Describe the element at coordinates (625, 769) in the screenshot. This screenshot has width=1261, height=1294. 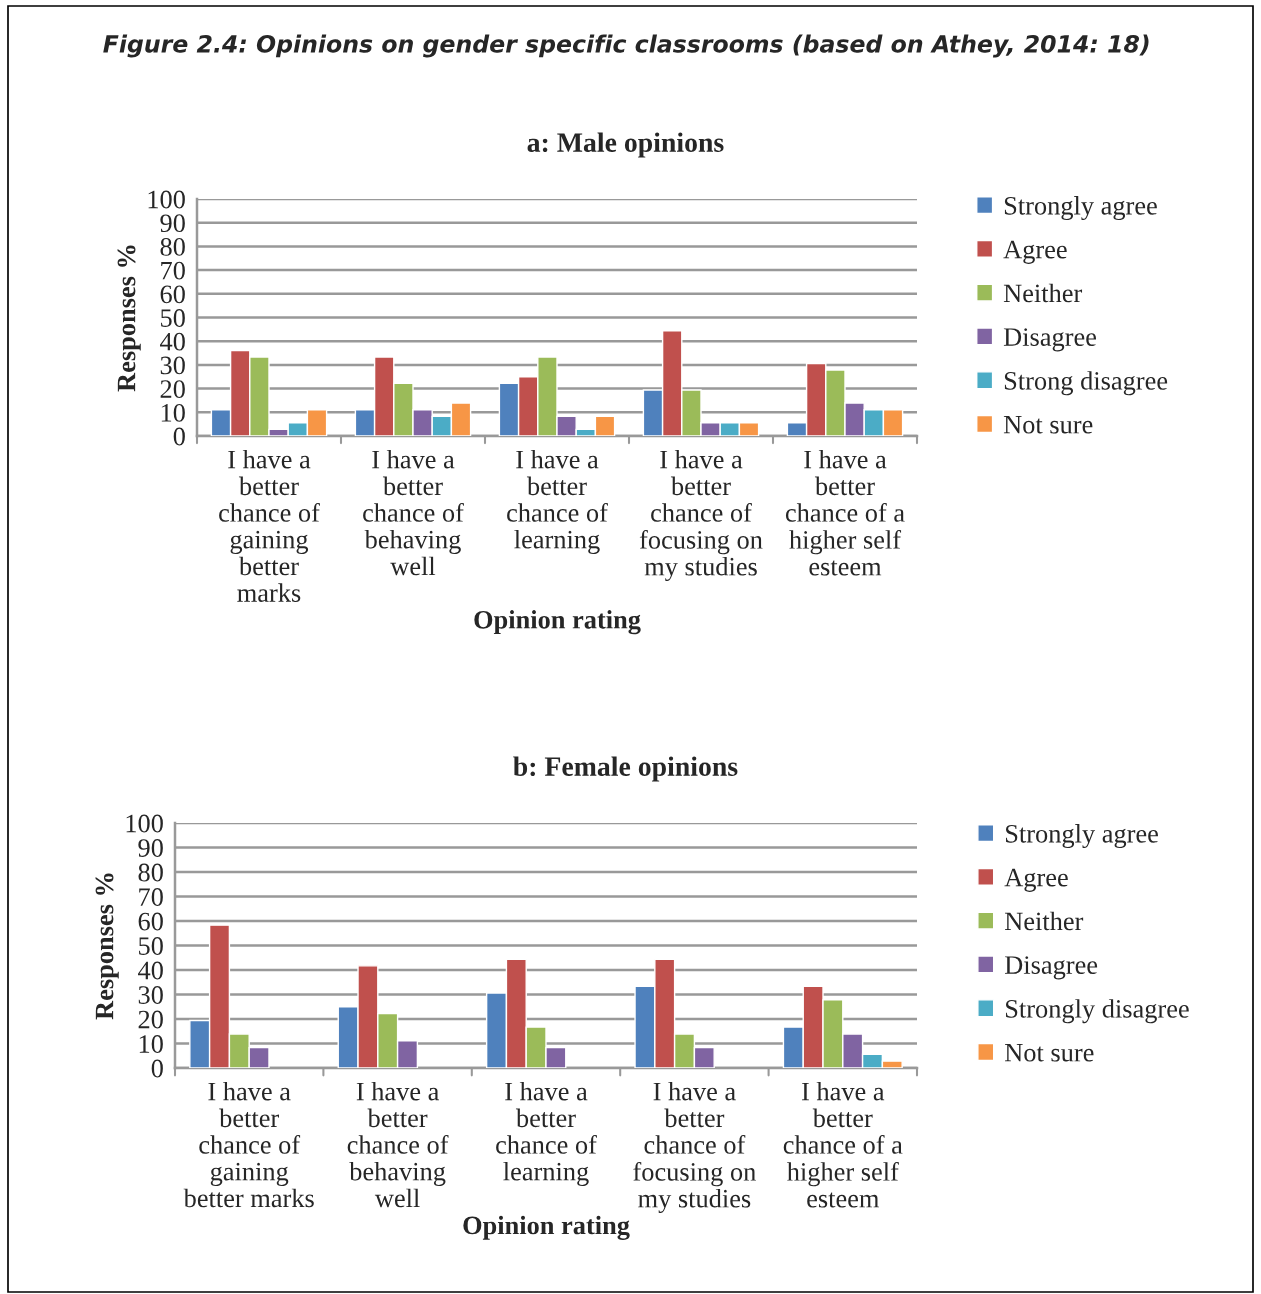
I see `chart-title: b: Female opinions` at that location.